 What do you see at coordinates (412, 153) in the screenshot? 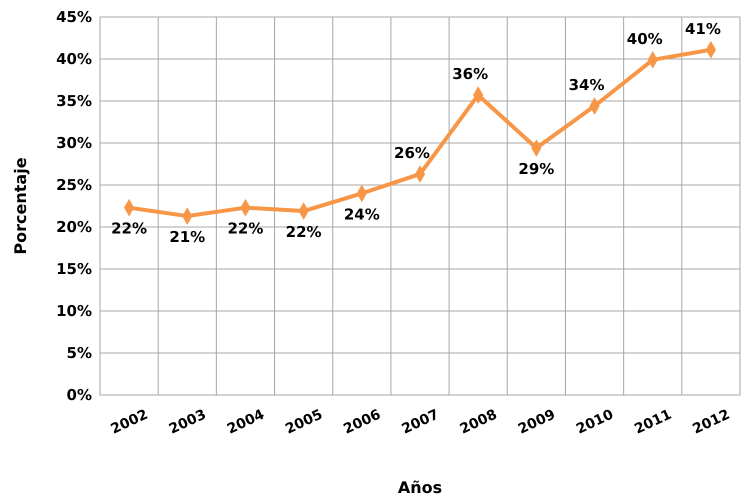
I see `data-label: 26%` at bounding box center [412, 153].